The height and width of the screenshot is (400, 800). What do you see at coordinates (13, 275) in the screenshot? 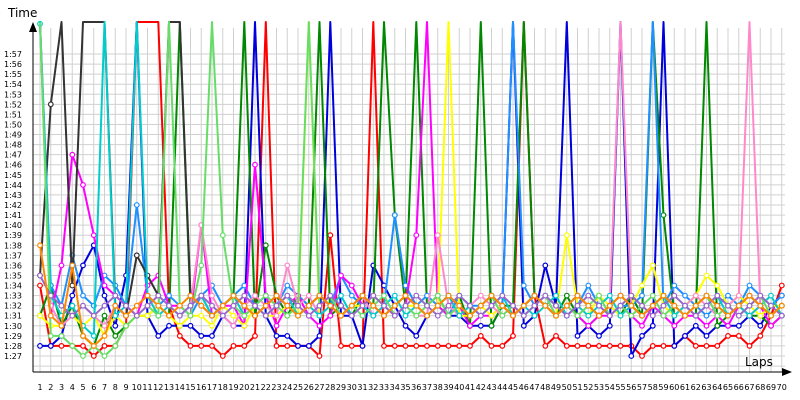
I see `y-tick-label: 1:35` at bounding box center [13, 275].